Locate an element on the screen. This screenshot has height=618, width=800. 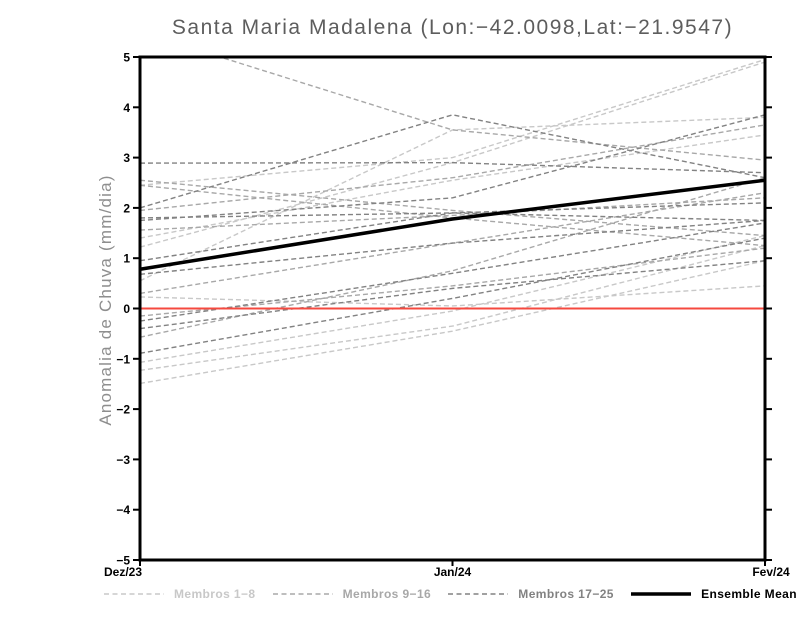
legend-label: Membros 17−25 is located at coordinates (566, 594).